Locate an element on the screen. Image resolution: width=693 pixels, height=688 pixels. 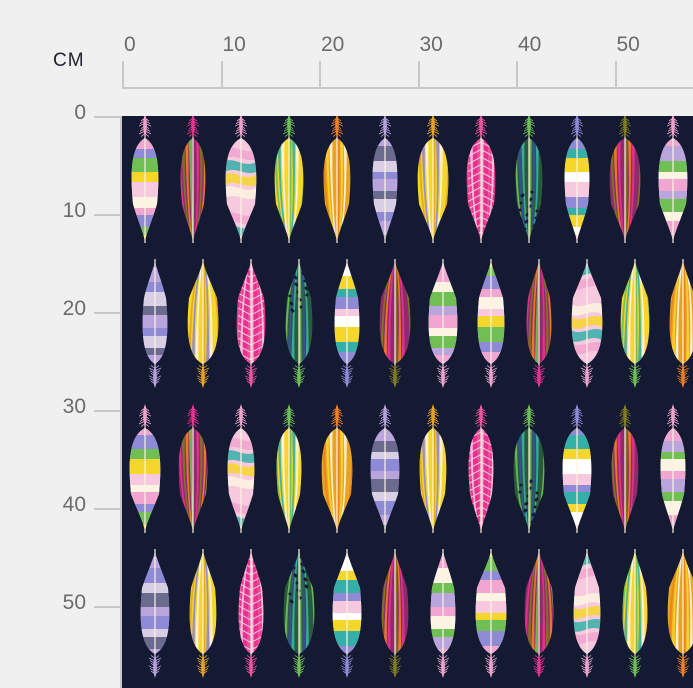
vertical-ruler-baseline is located at coordinates (121, 402).